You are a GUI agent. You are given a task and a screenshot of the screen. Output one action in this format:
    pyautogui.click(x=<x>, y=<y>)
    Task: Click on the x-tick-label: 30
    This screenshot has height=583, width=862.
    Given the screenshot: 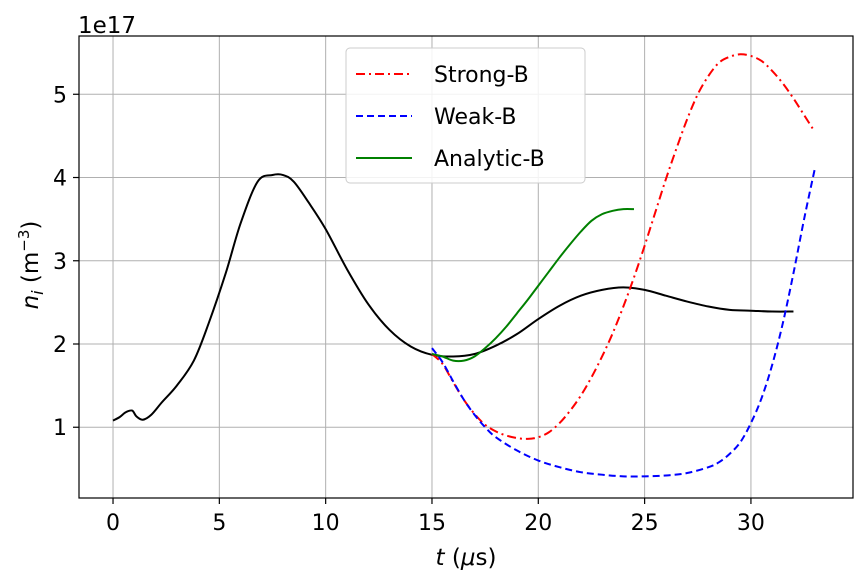 What is the action you would take?
    pyautogui.click(x=751, y=523)
    